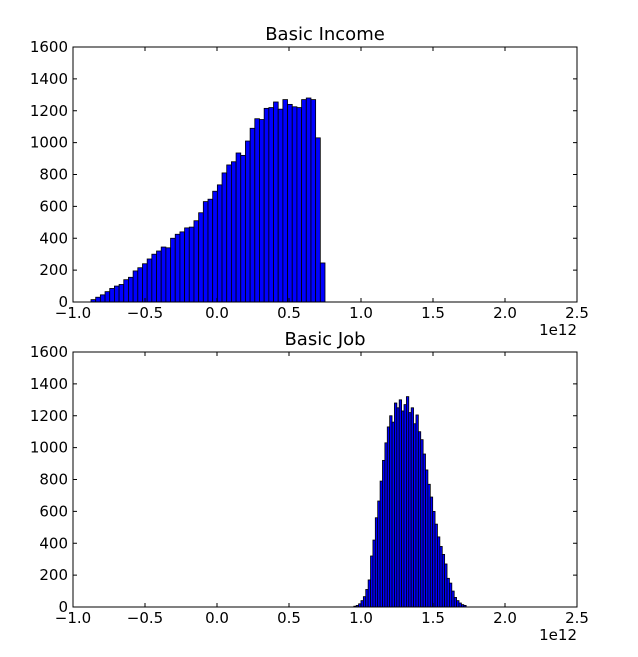 The image size is (638, 657). What do you see at coordinates (325, 34) in the screenshot?
I see `chart-title: Basic Income` at bounding box center [325, 34].